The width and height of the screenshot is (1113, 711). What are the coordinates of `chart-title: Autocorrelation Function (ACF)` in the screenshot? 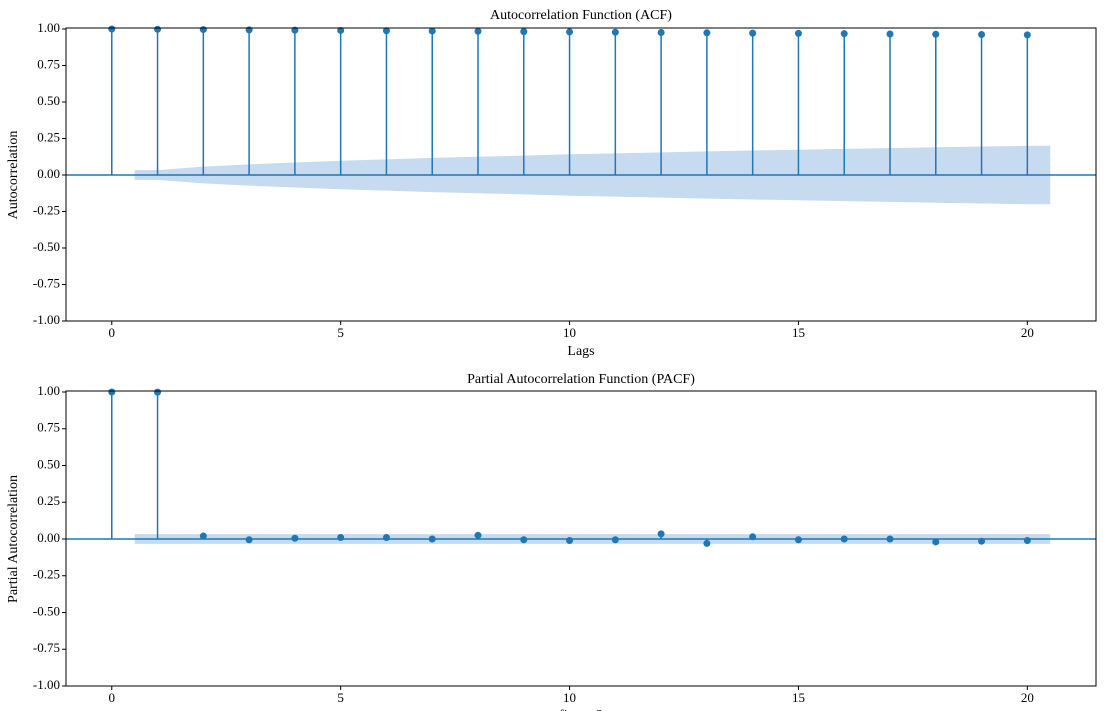 It's located at (581, 15).